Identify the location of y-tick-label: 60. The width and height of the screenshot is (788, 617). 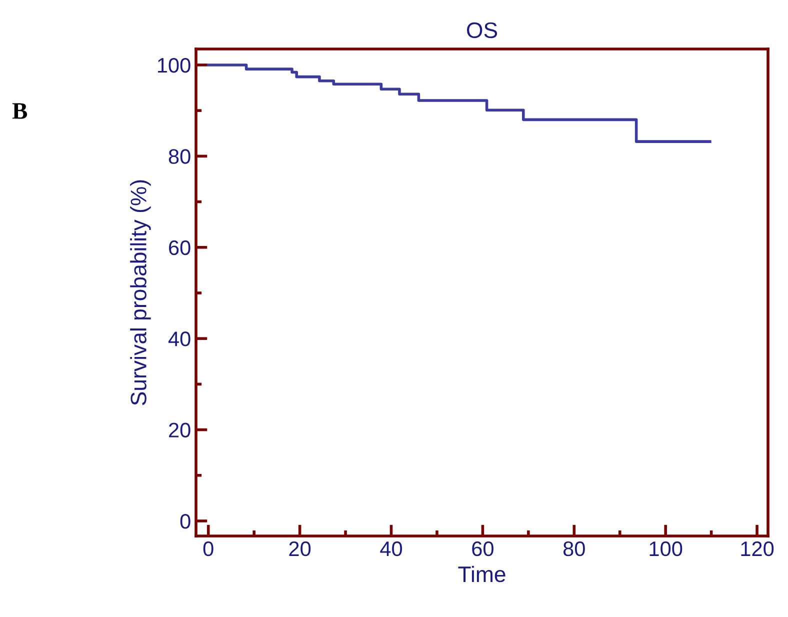
(179, 248).